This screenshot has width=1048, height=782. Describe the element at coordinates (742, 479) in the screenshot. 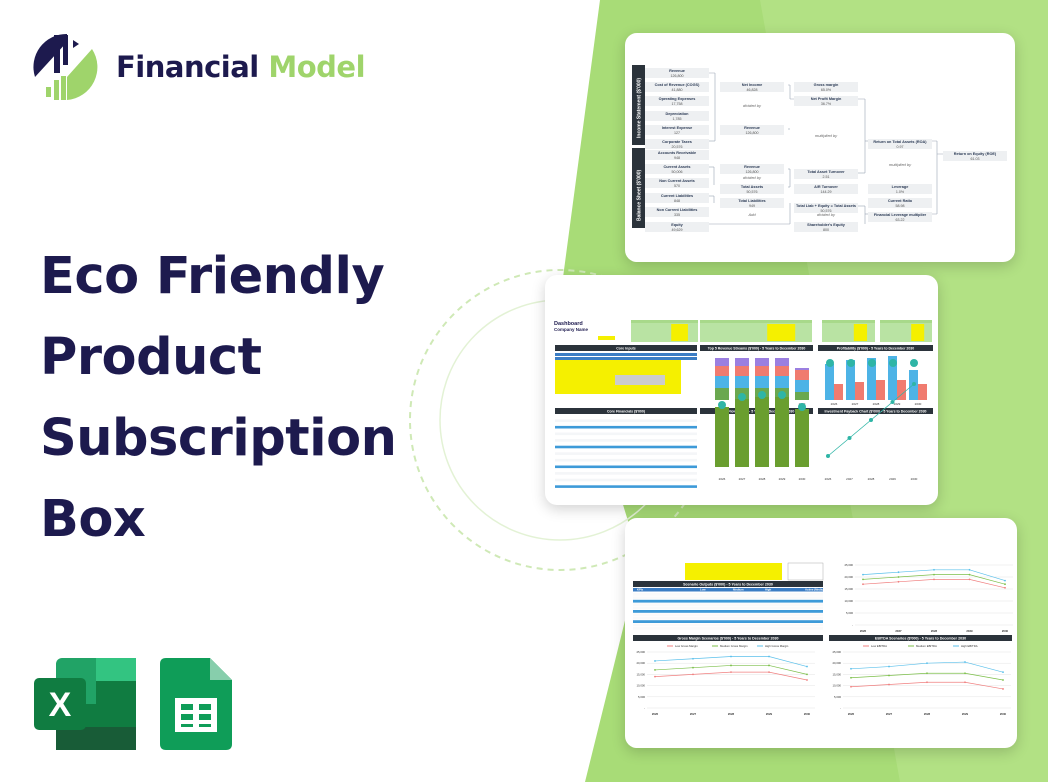

I see `x-tick-label: 2027` at that location.